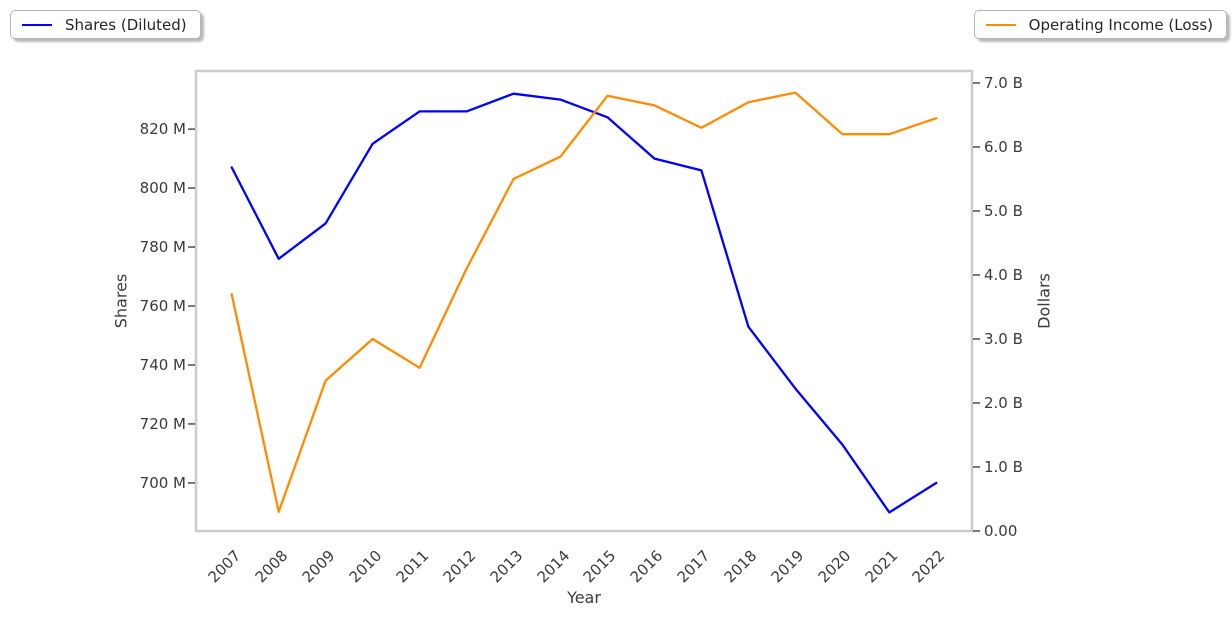 The height and width of the screenshot is (618, 1232). What do you see at coordinates (162, 306) in the screenshot?
I see `left-tick-label: 760 M` at bounding box center [162, 306].